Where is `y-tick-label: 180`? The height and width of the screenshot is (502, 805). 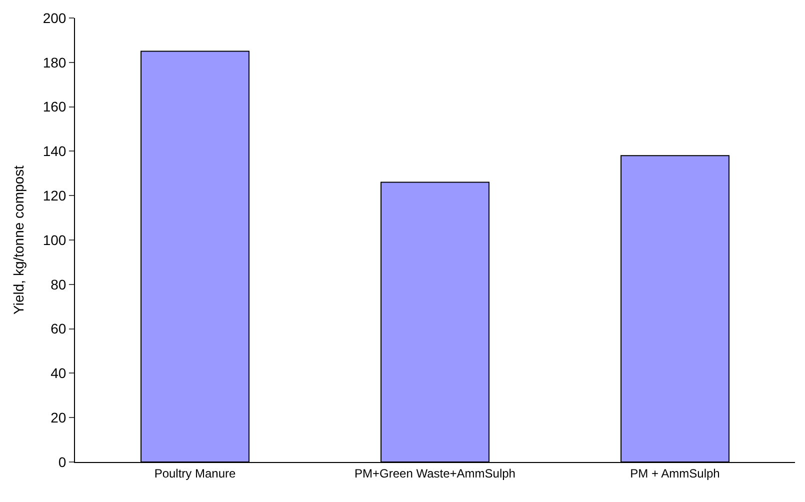 y-tick-label: 180 is located at coordinates (54, 62).